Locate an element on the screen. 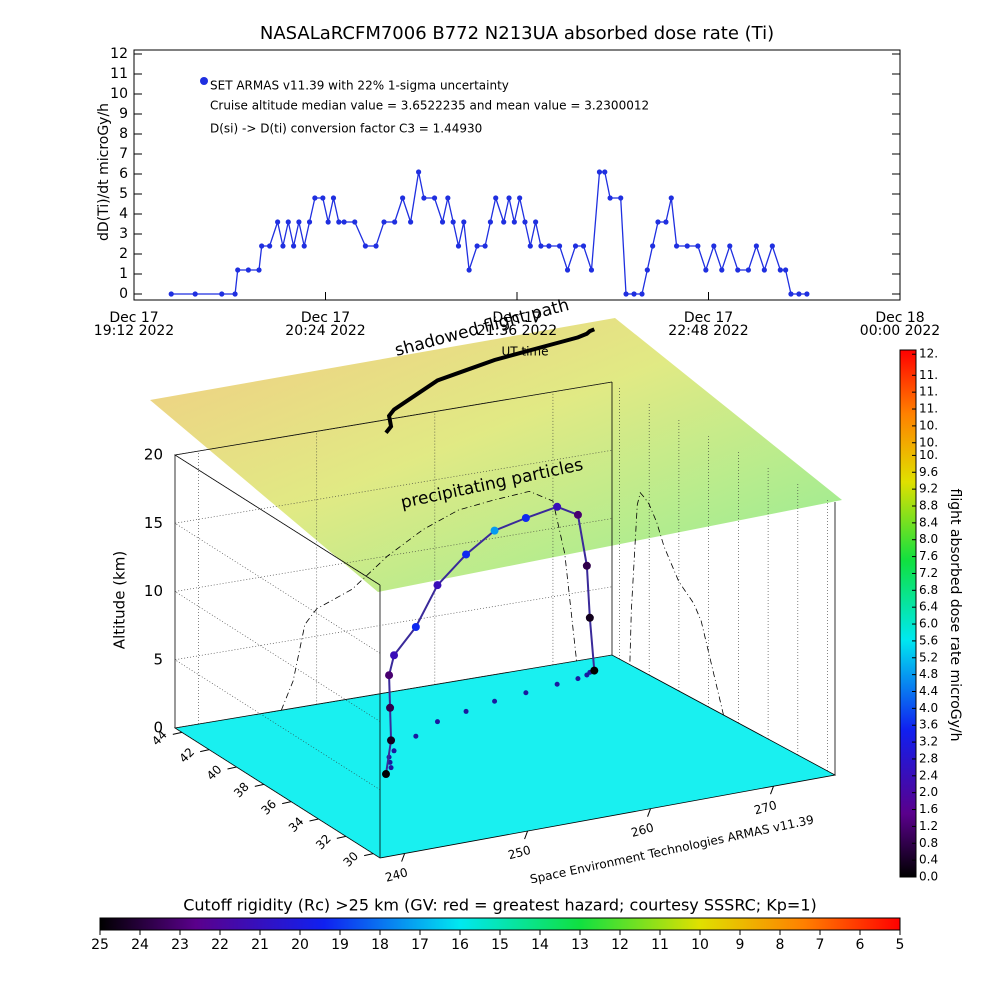  colorbar-tick-label: 2.8 is located at coordinates (928, 758).